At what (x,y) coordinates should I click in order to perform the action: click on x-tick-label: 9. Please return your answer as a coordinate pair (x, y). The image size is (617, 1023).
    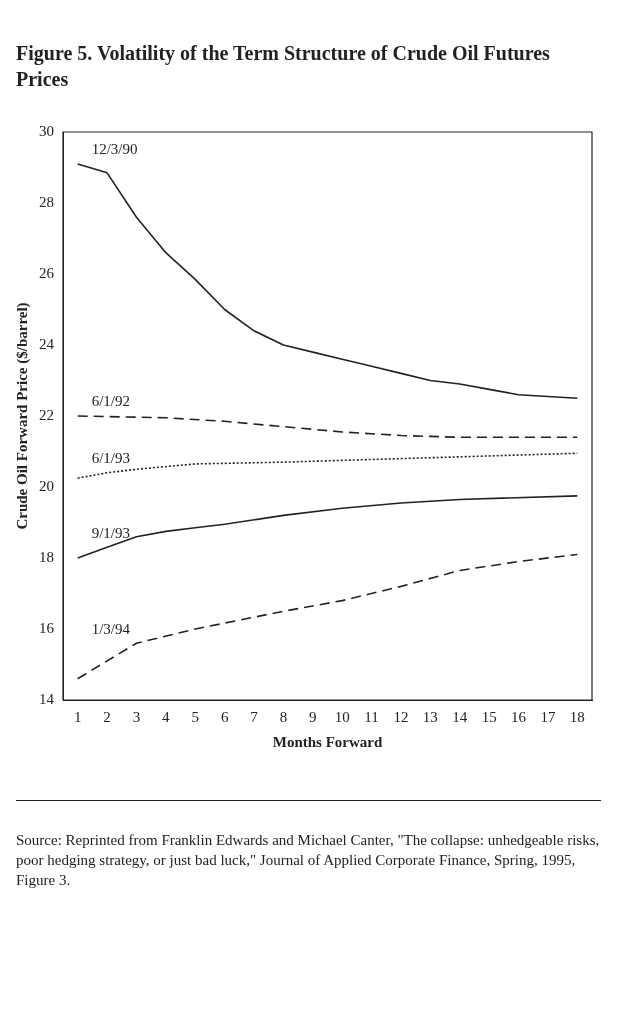
    Looking at the image, I should click on (313, 716).